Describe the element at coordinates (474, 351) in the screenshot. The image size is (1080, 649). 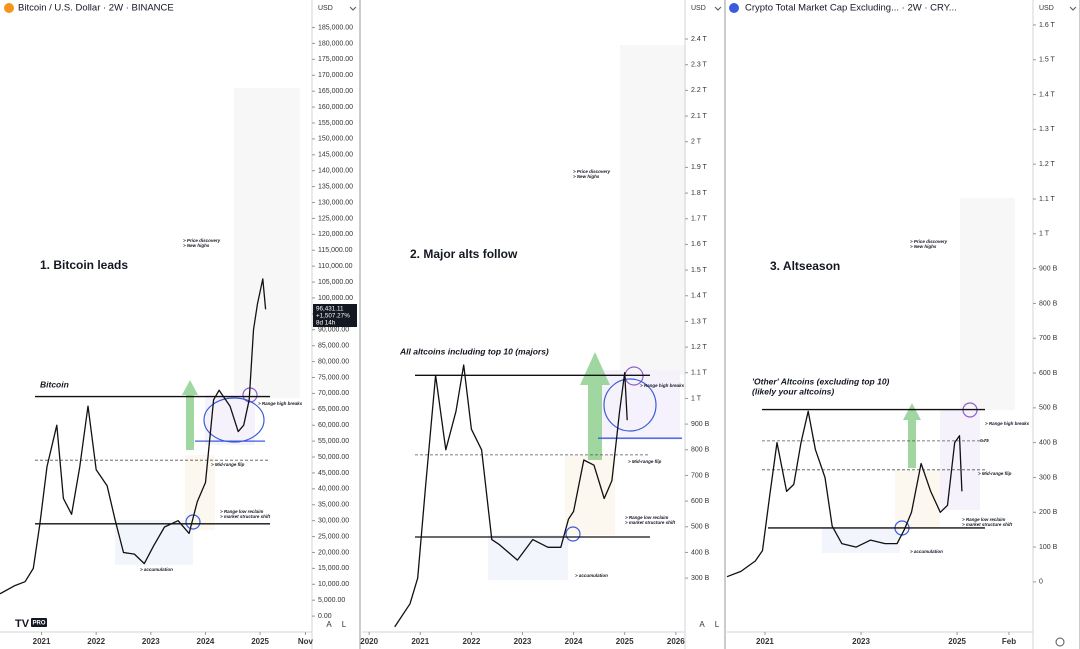
I see `annotation: All altcoins including top 10 (majors)` at that location.